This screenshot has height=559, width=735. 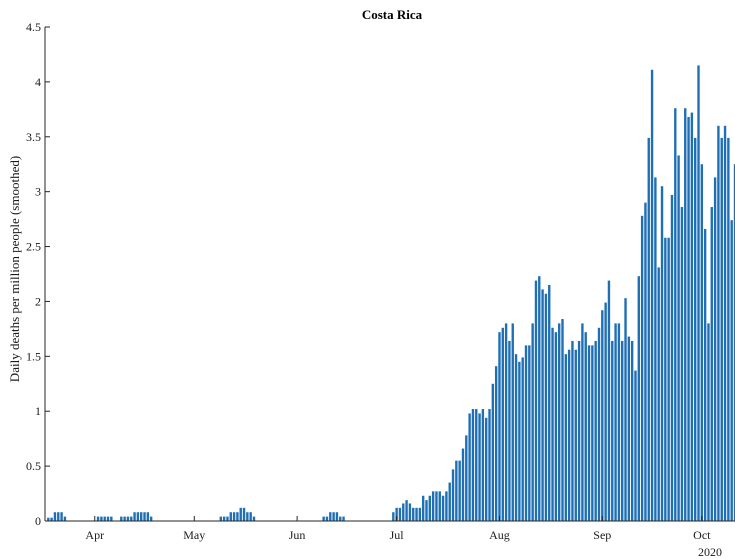 What do you see at coordinates (33, 247) in the screenshot?
I see `y-tick-label: 2.5` at bounding box center [33, 247].